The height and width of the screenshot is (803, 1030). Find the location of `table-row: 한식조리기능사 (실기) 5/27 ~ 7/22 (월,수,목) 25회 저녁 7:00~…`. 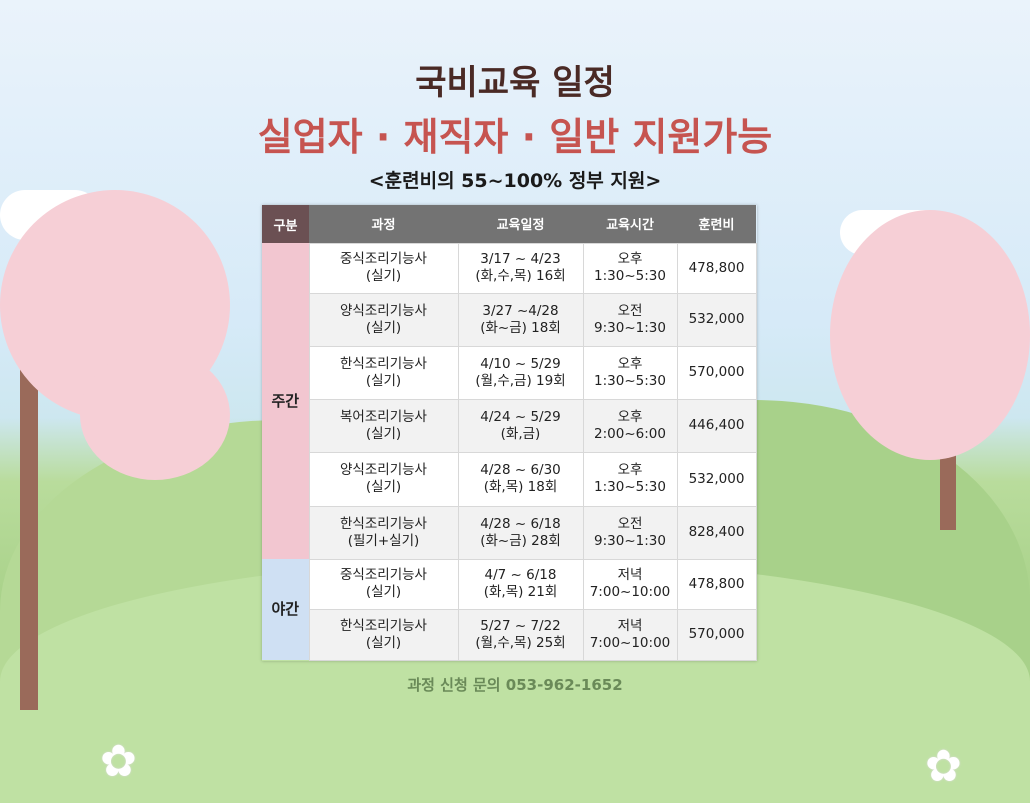

table-row: 한식조리기능사 (실기) 5/27 ~ 7/22 (월,수,목) 25회 저녁 7:00~… is located at coordinates (509, 634).